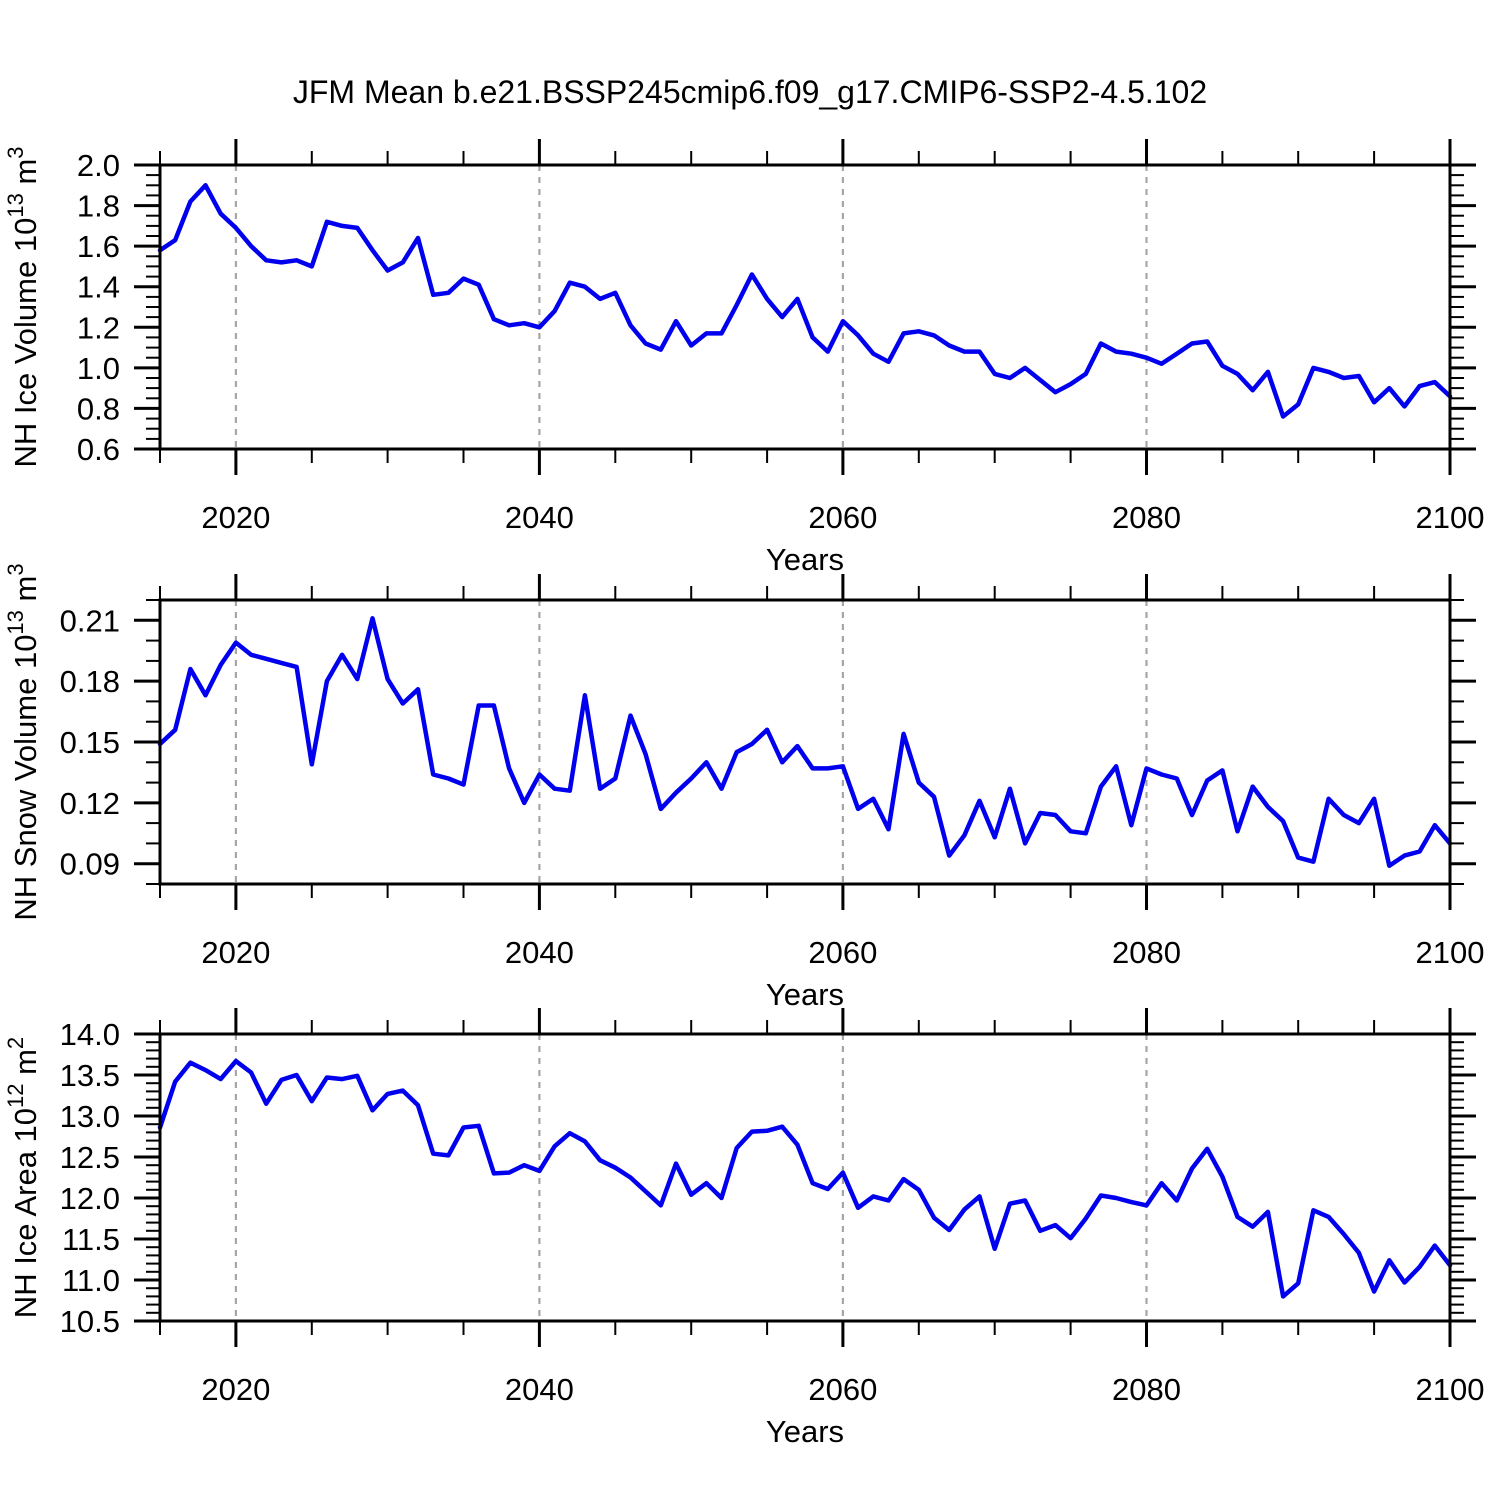 Image resolution: width=1500 pixels, height=1500 pixels. Describe the element at coordinates (98, 246) in the screenshot. I see `nh-ice-volume-ytick-label: 1.6` at that location.